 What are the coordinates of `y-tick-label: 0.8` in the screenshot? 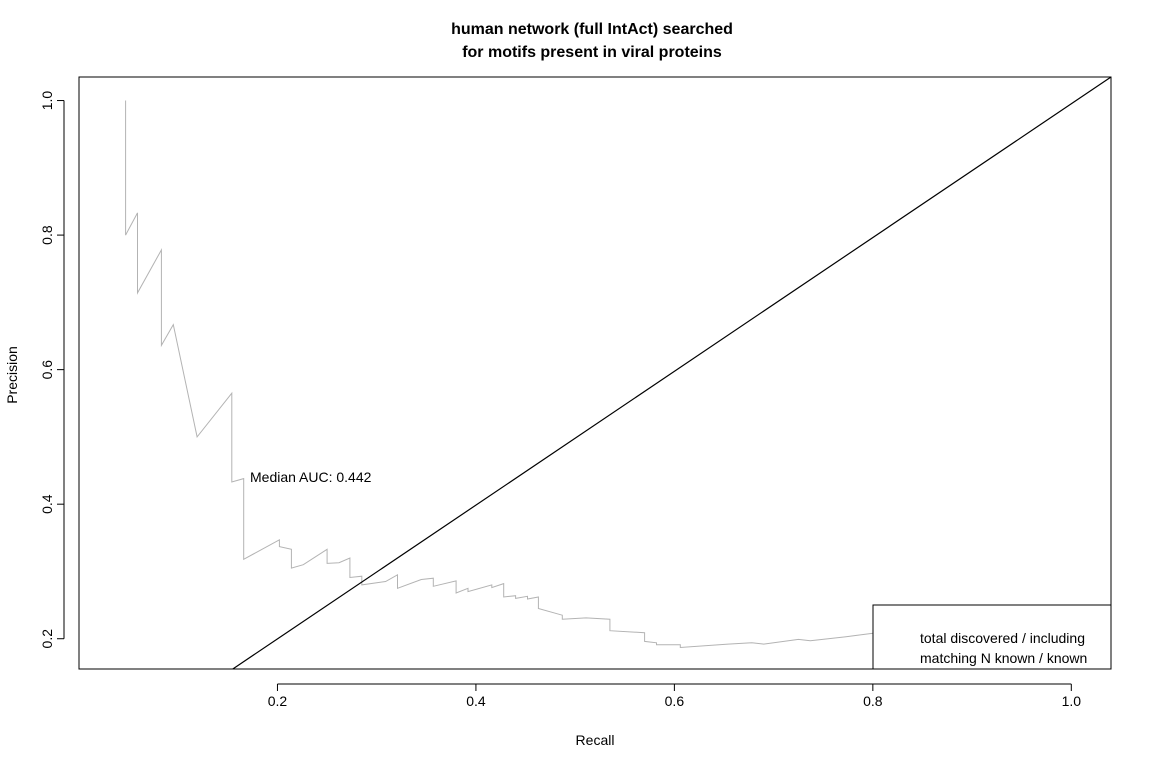 It's located at (47, 235).